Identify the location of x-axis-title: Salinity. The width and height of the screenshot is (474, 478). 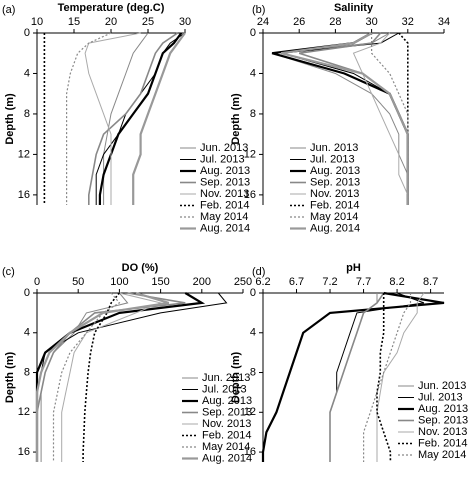
(354, 8).